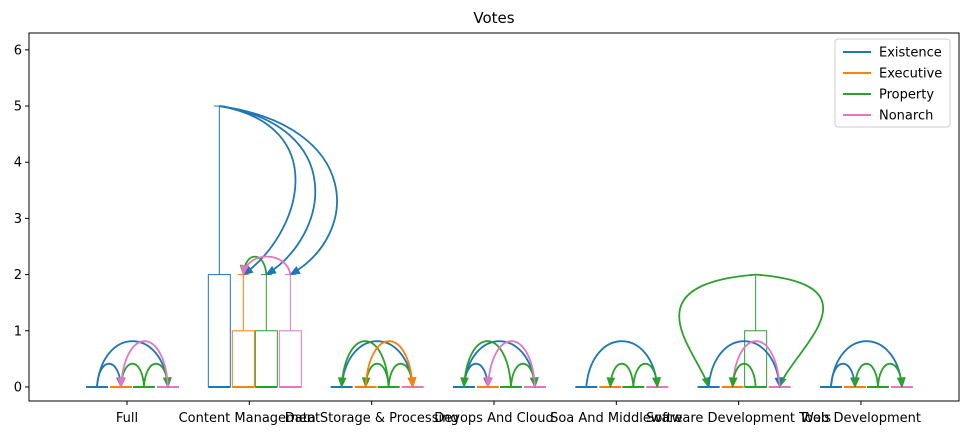 Image resolution: width=968 pixels, height=435 pixels. I want to click on box-existence, so click(219, 246).